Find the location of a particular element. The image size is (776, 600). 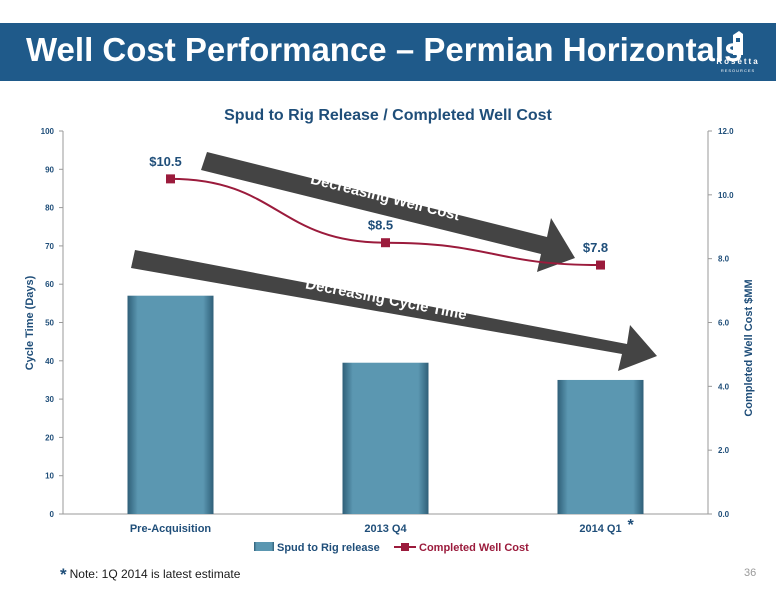

well-cost-arrow: Decreasing Well Cost is located at coordinates (388, 212).